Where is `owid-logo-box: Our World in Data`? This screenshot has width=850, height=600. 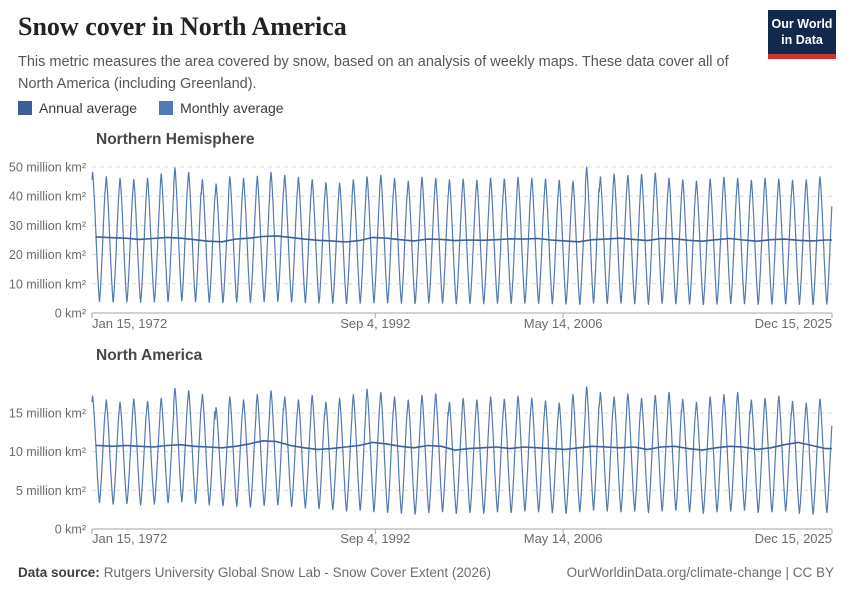
owid-logo-box: Our World in Data is located at coordinates (802, 32).